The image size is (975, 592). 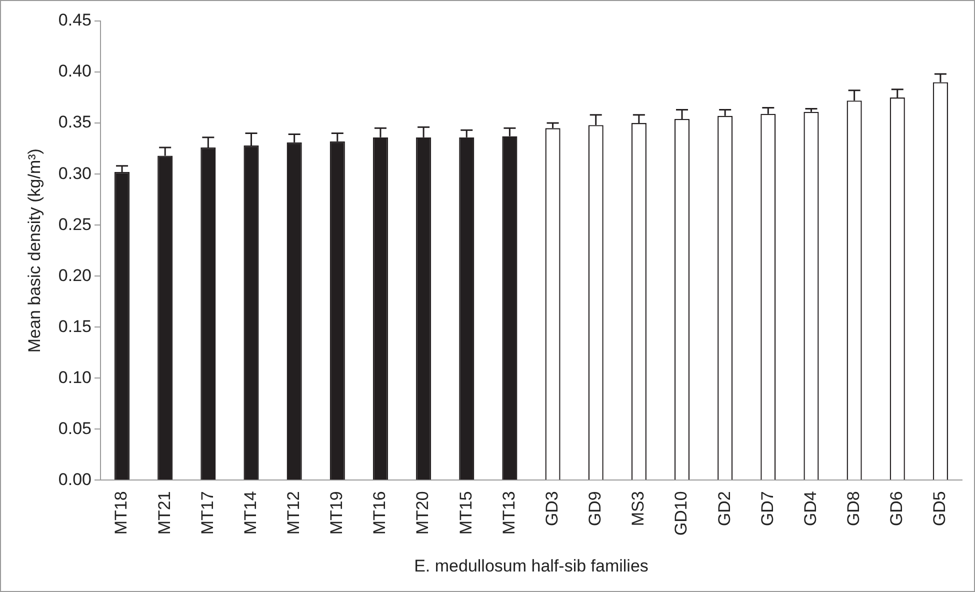 What do you see at coordinates (595, 508) in the screenshot?
I see `x-tick-label: GD9` at bounding box center [595, 508].